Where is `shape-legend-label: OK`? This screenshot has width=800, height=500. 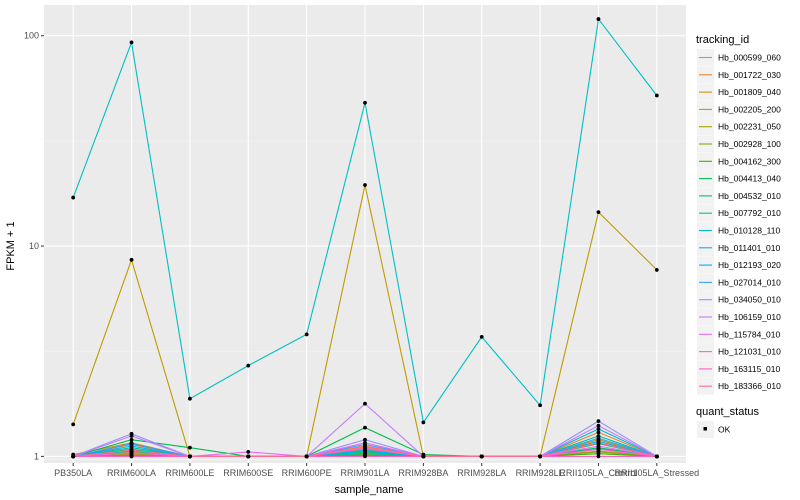 shape-legend-label: OK is located at coordinates (724, 430).